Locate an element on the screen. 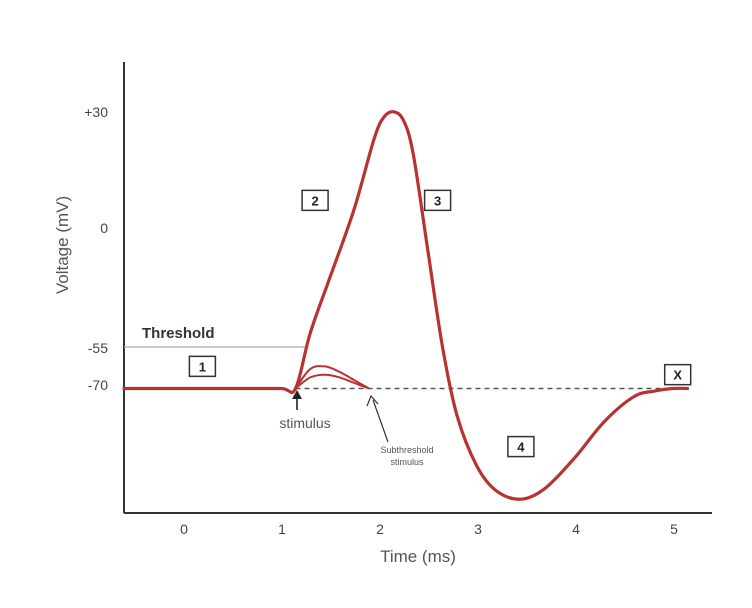  svg-text: 1 is located at coordinates (202, 366).